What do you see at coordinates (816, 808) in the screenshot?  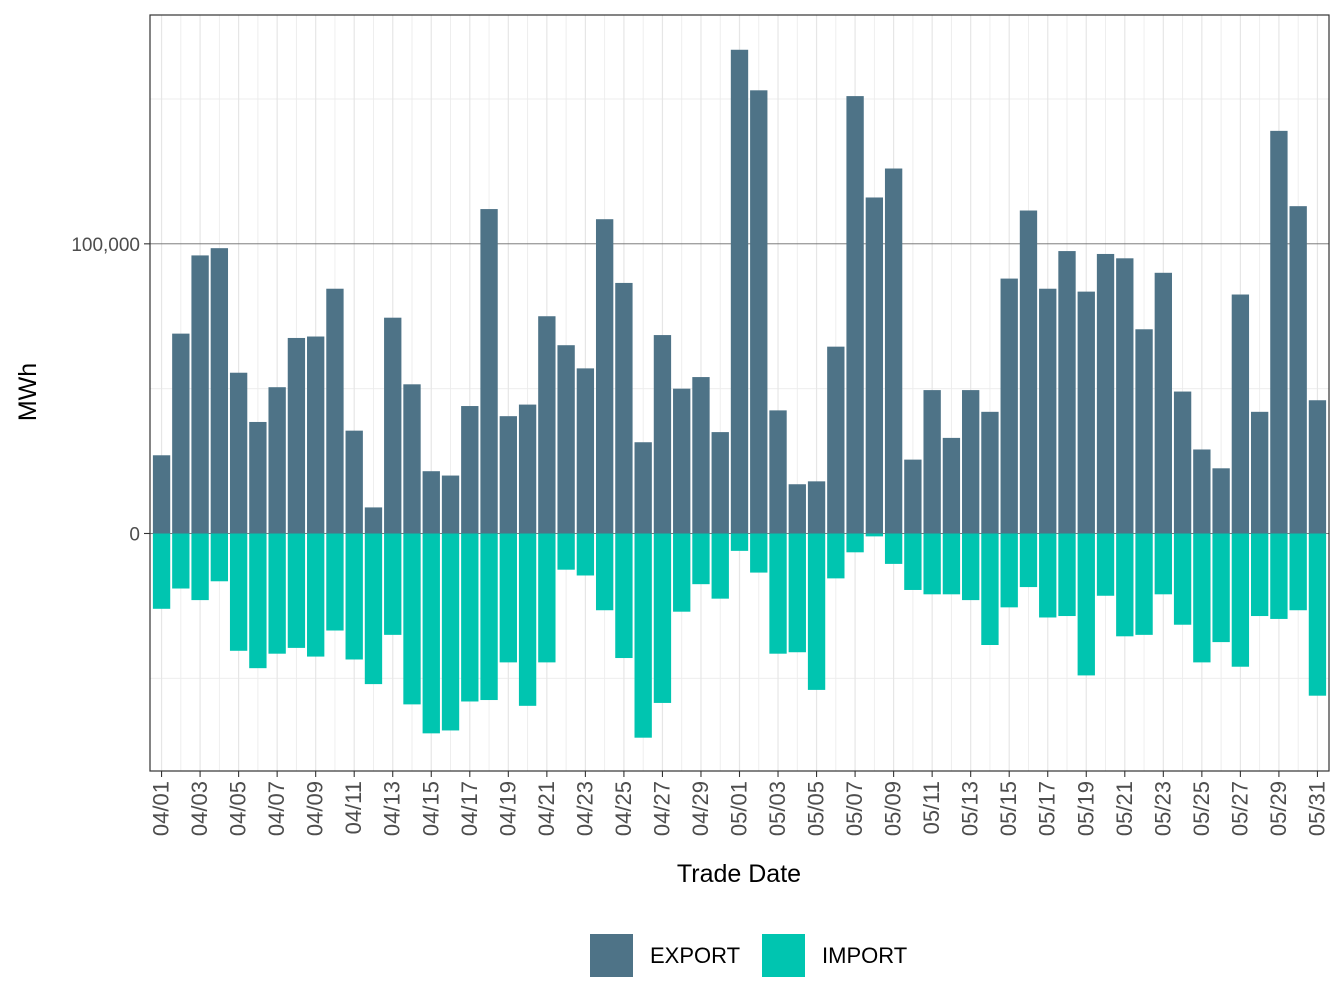 I see `x-tick-label: 05/05` at bounding box center [816, 808].